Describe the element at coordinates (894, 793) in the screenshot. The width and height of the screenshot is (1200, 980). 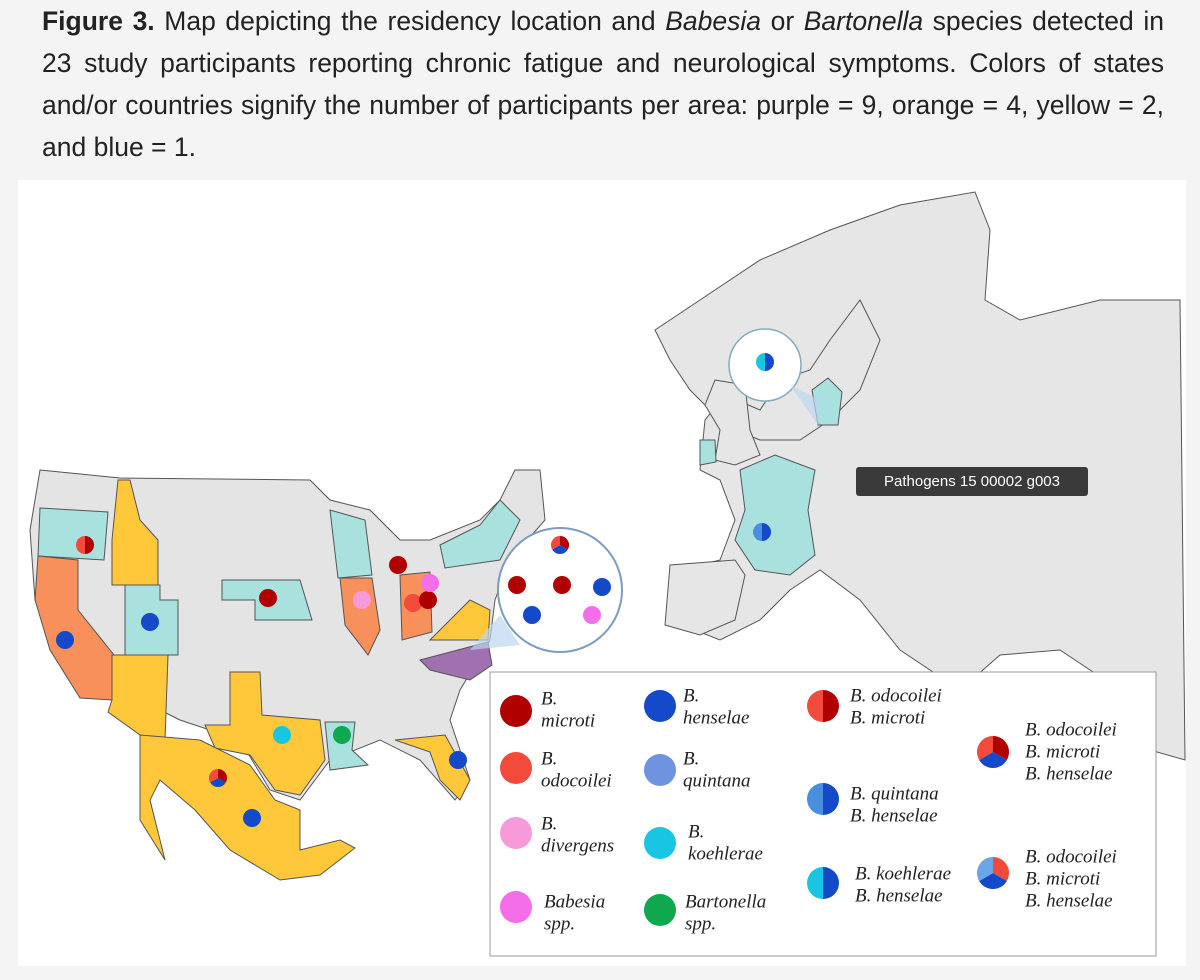
I see `legend-label: B. quintana` at that location.